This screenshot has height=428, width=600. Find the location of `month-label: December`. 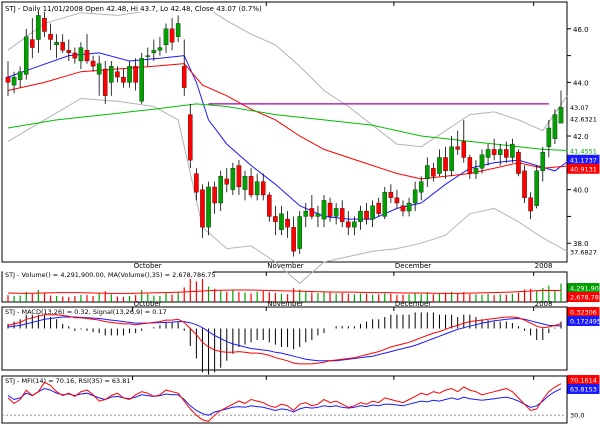

month-label: December is located at coordinates (413, 266).